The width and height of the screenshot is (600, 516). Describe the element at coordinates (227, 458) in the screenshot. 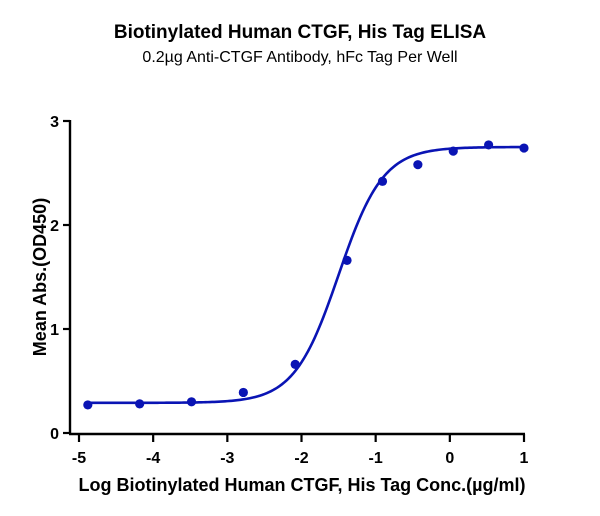

I see `x-tick-label: -3` at that location.